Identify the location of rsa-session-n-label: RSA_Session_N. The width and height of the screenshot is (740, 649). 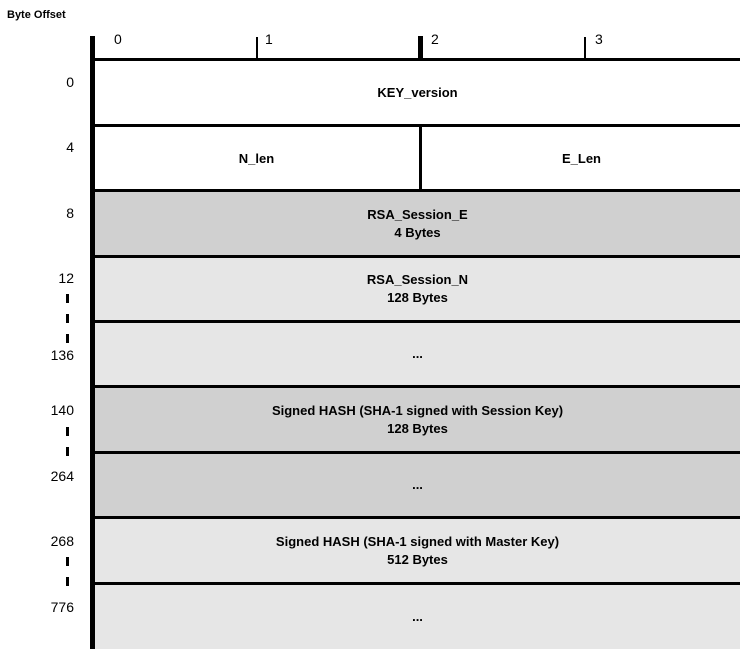
(417, 279).